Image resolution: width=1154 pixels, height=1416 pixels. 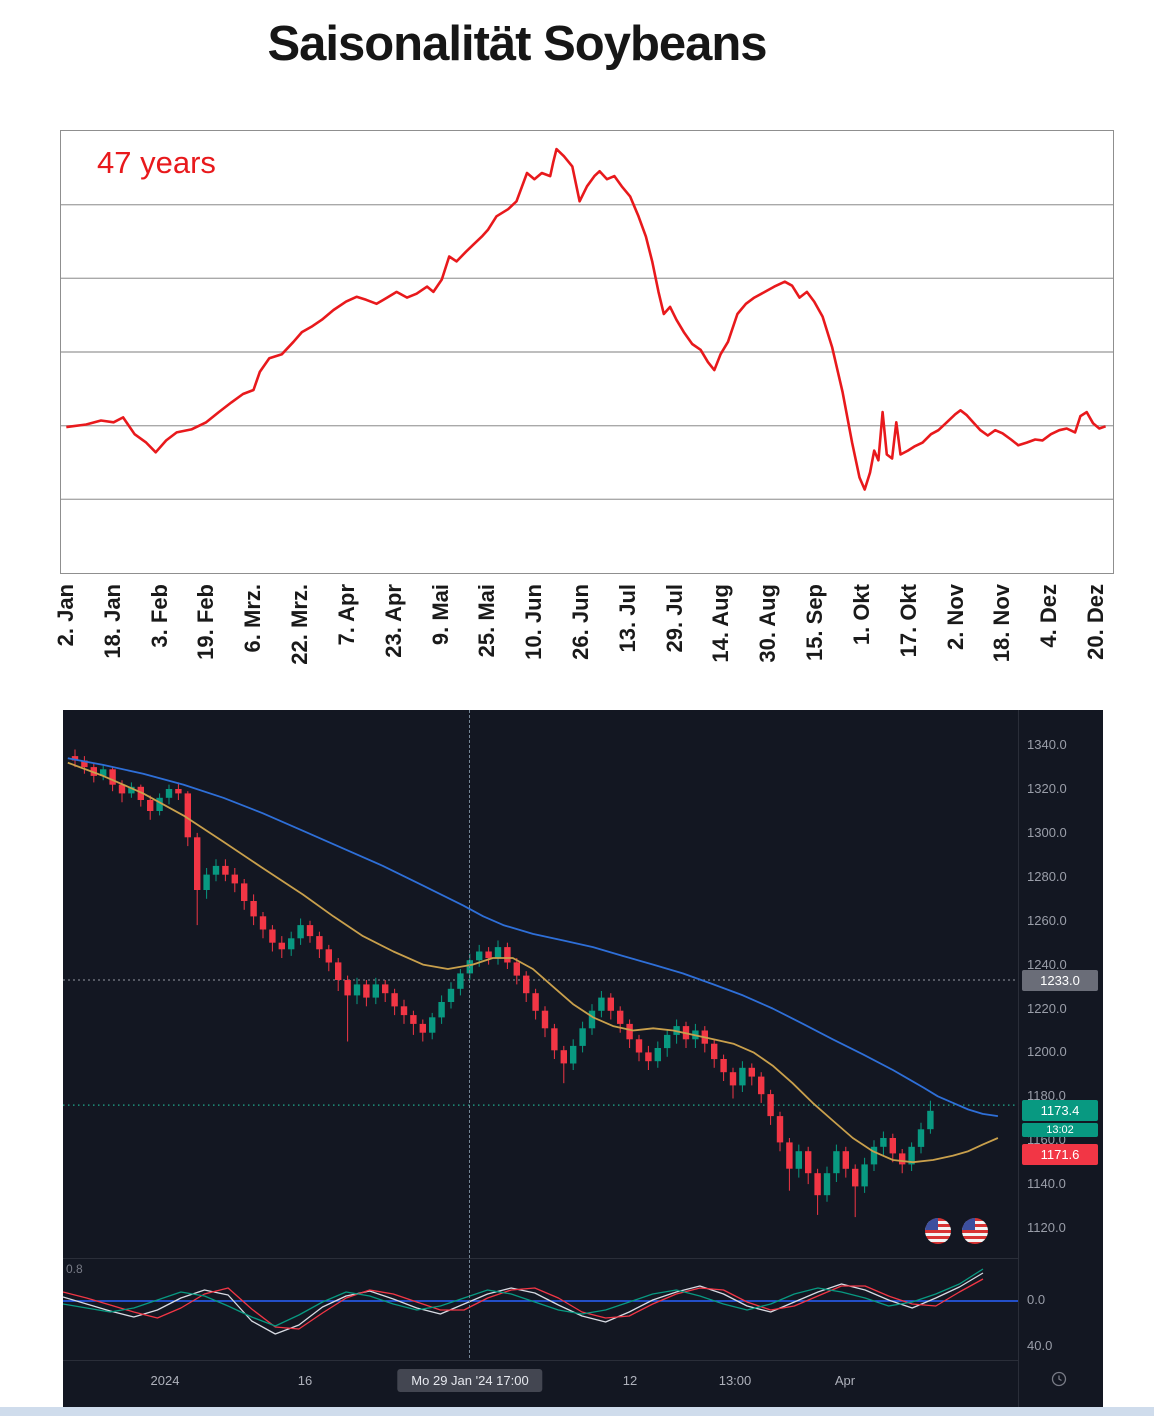 What do you see at coordinates (1047, 1051) in the screenshot?
I see `price-axis-label: 1200.0` at bounding box center [1047, 1051].